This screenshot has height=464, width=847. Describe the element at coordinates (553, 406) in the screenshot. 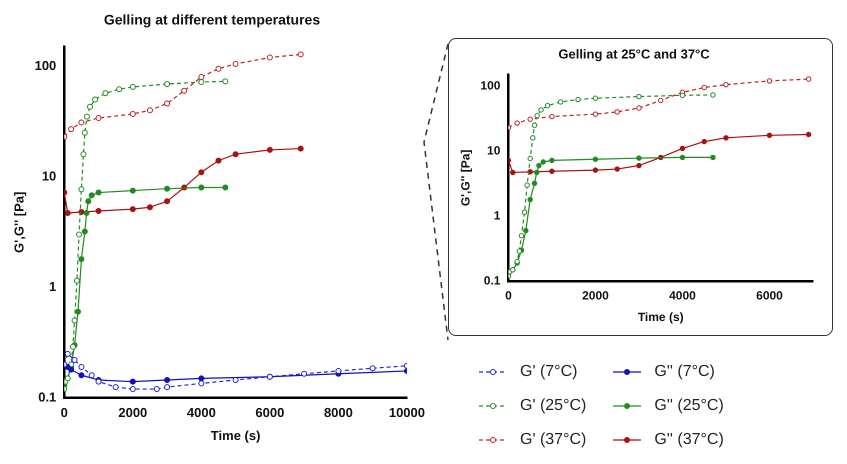

I see `legend-label: G' (25°C)` at that location.